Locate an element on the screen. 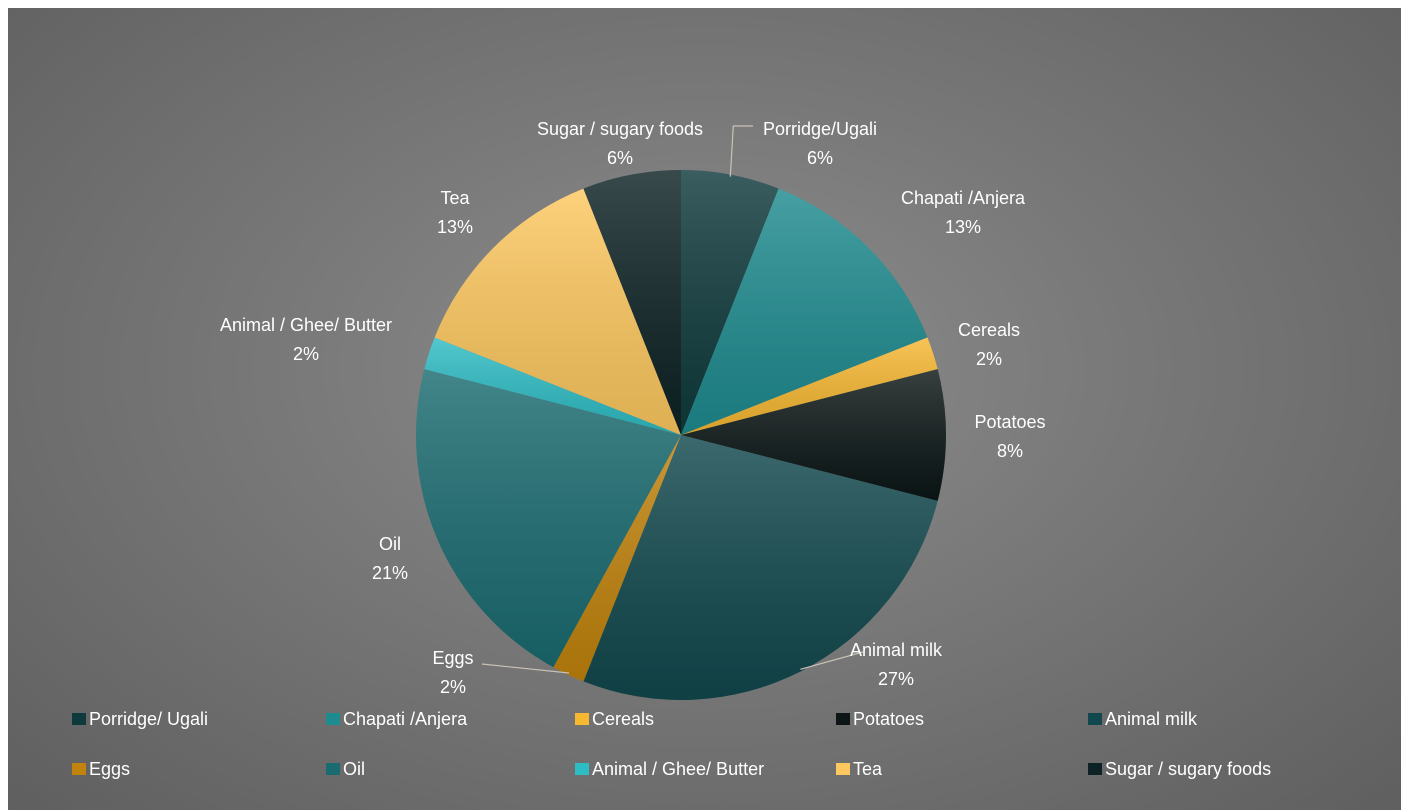 Image resolution: width=1401 pixels, height=810 pixels. slice-label-tea: Tea 13% is located at coordinates (455, 212).